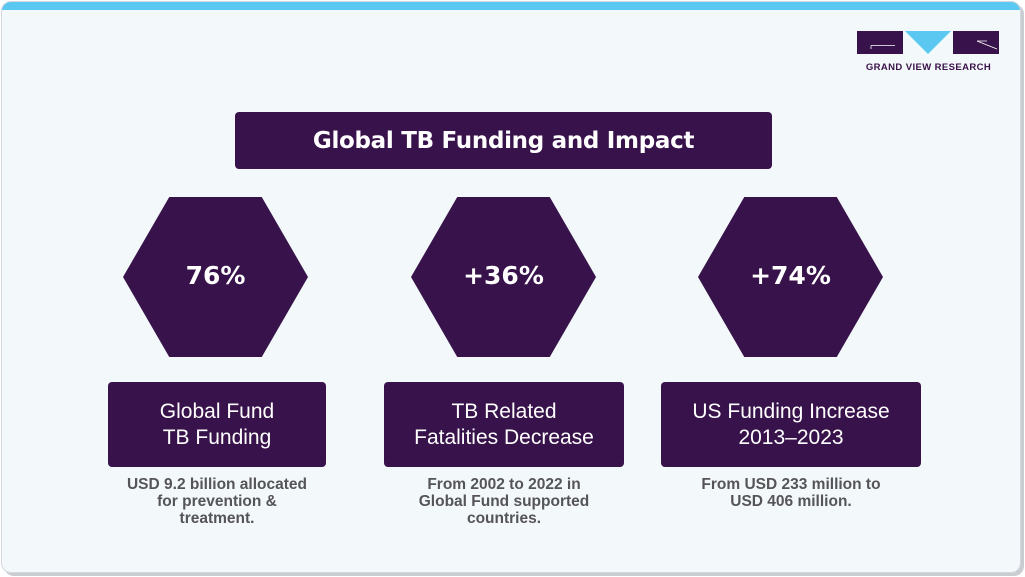 The image size is (1025, 577). I want to click on stat-value: +74%, so click(790, 275).